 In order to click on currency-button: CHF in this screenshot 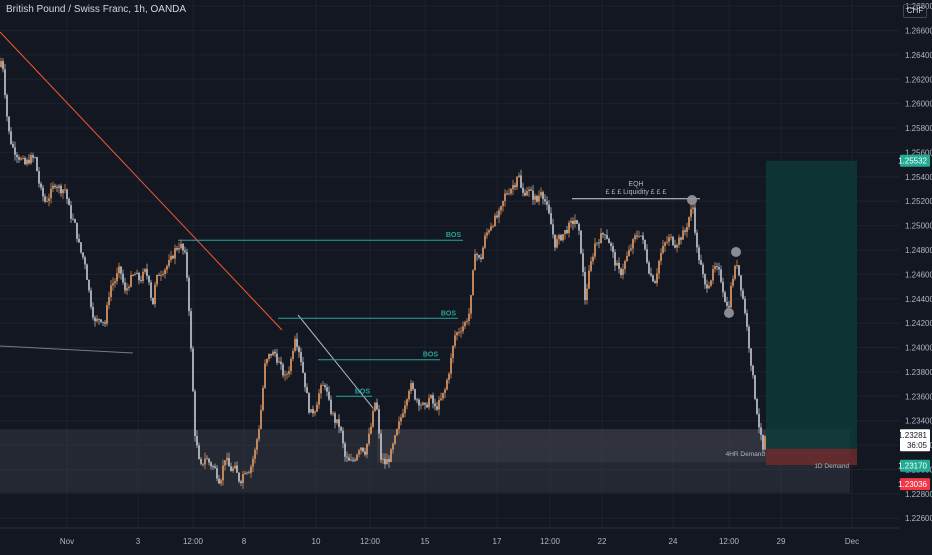, I will do `click(915, 11)`.